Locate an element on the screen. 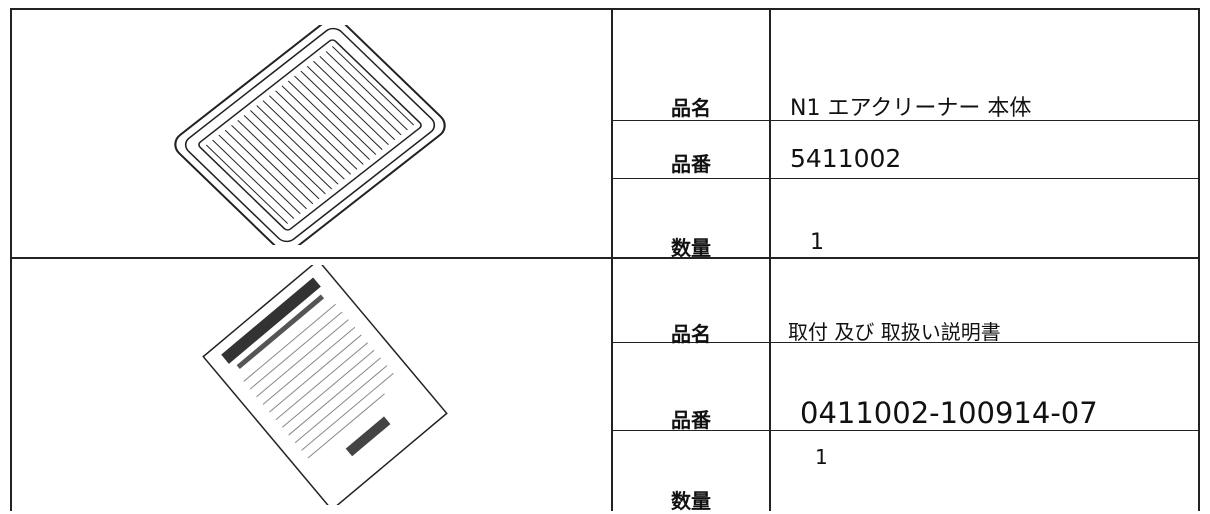 The height and width of the screenshot is (514, 1210). field-value: N1 エアクリーナー 本体 is located at coordinates (911, 108).